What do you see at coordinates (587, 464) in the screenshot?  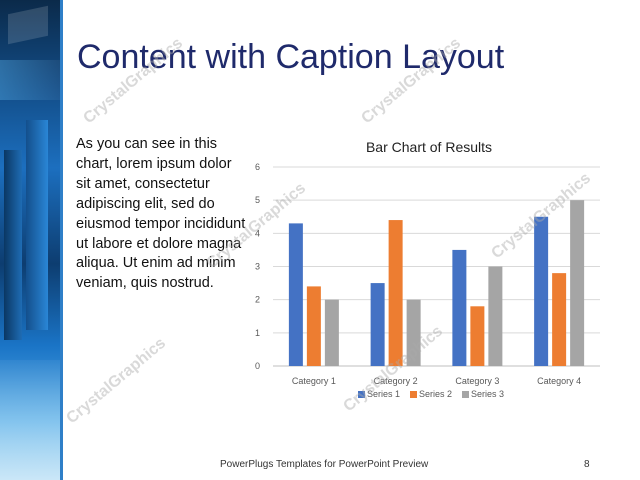 I see `page-number: 8` at bounding box center [587, 464].